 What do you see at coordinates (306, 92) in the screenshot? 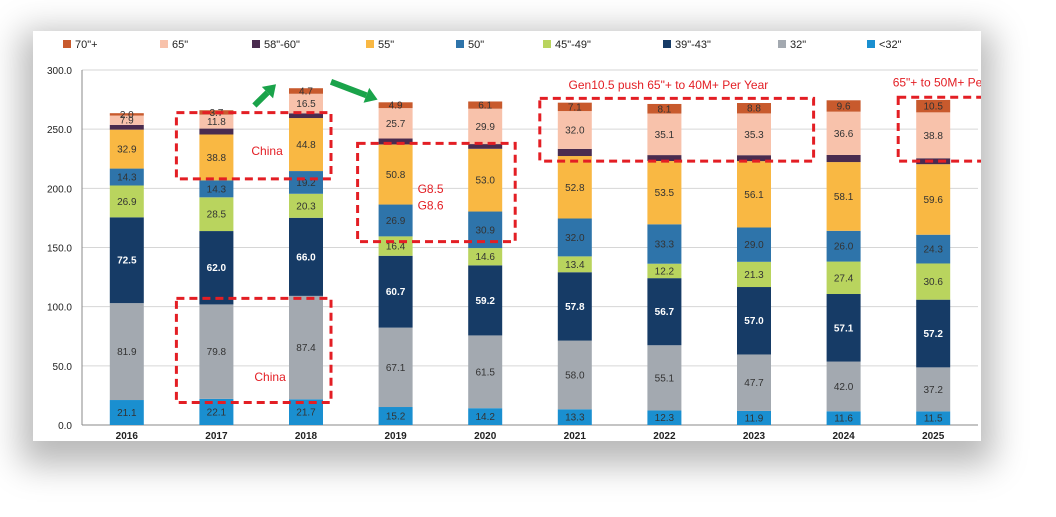
I see `data-label: 4.7` at bounding box center [306, 92].